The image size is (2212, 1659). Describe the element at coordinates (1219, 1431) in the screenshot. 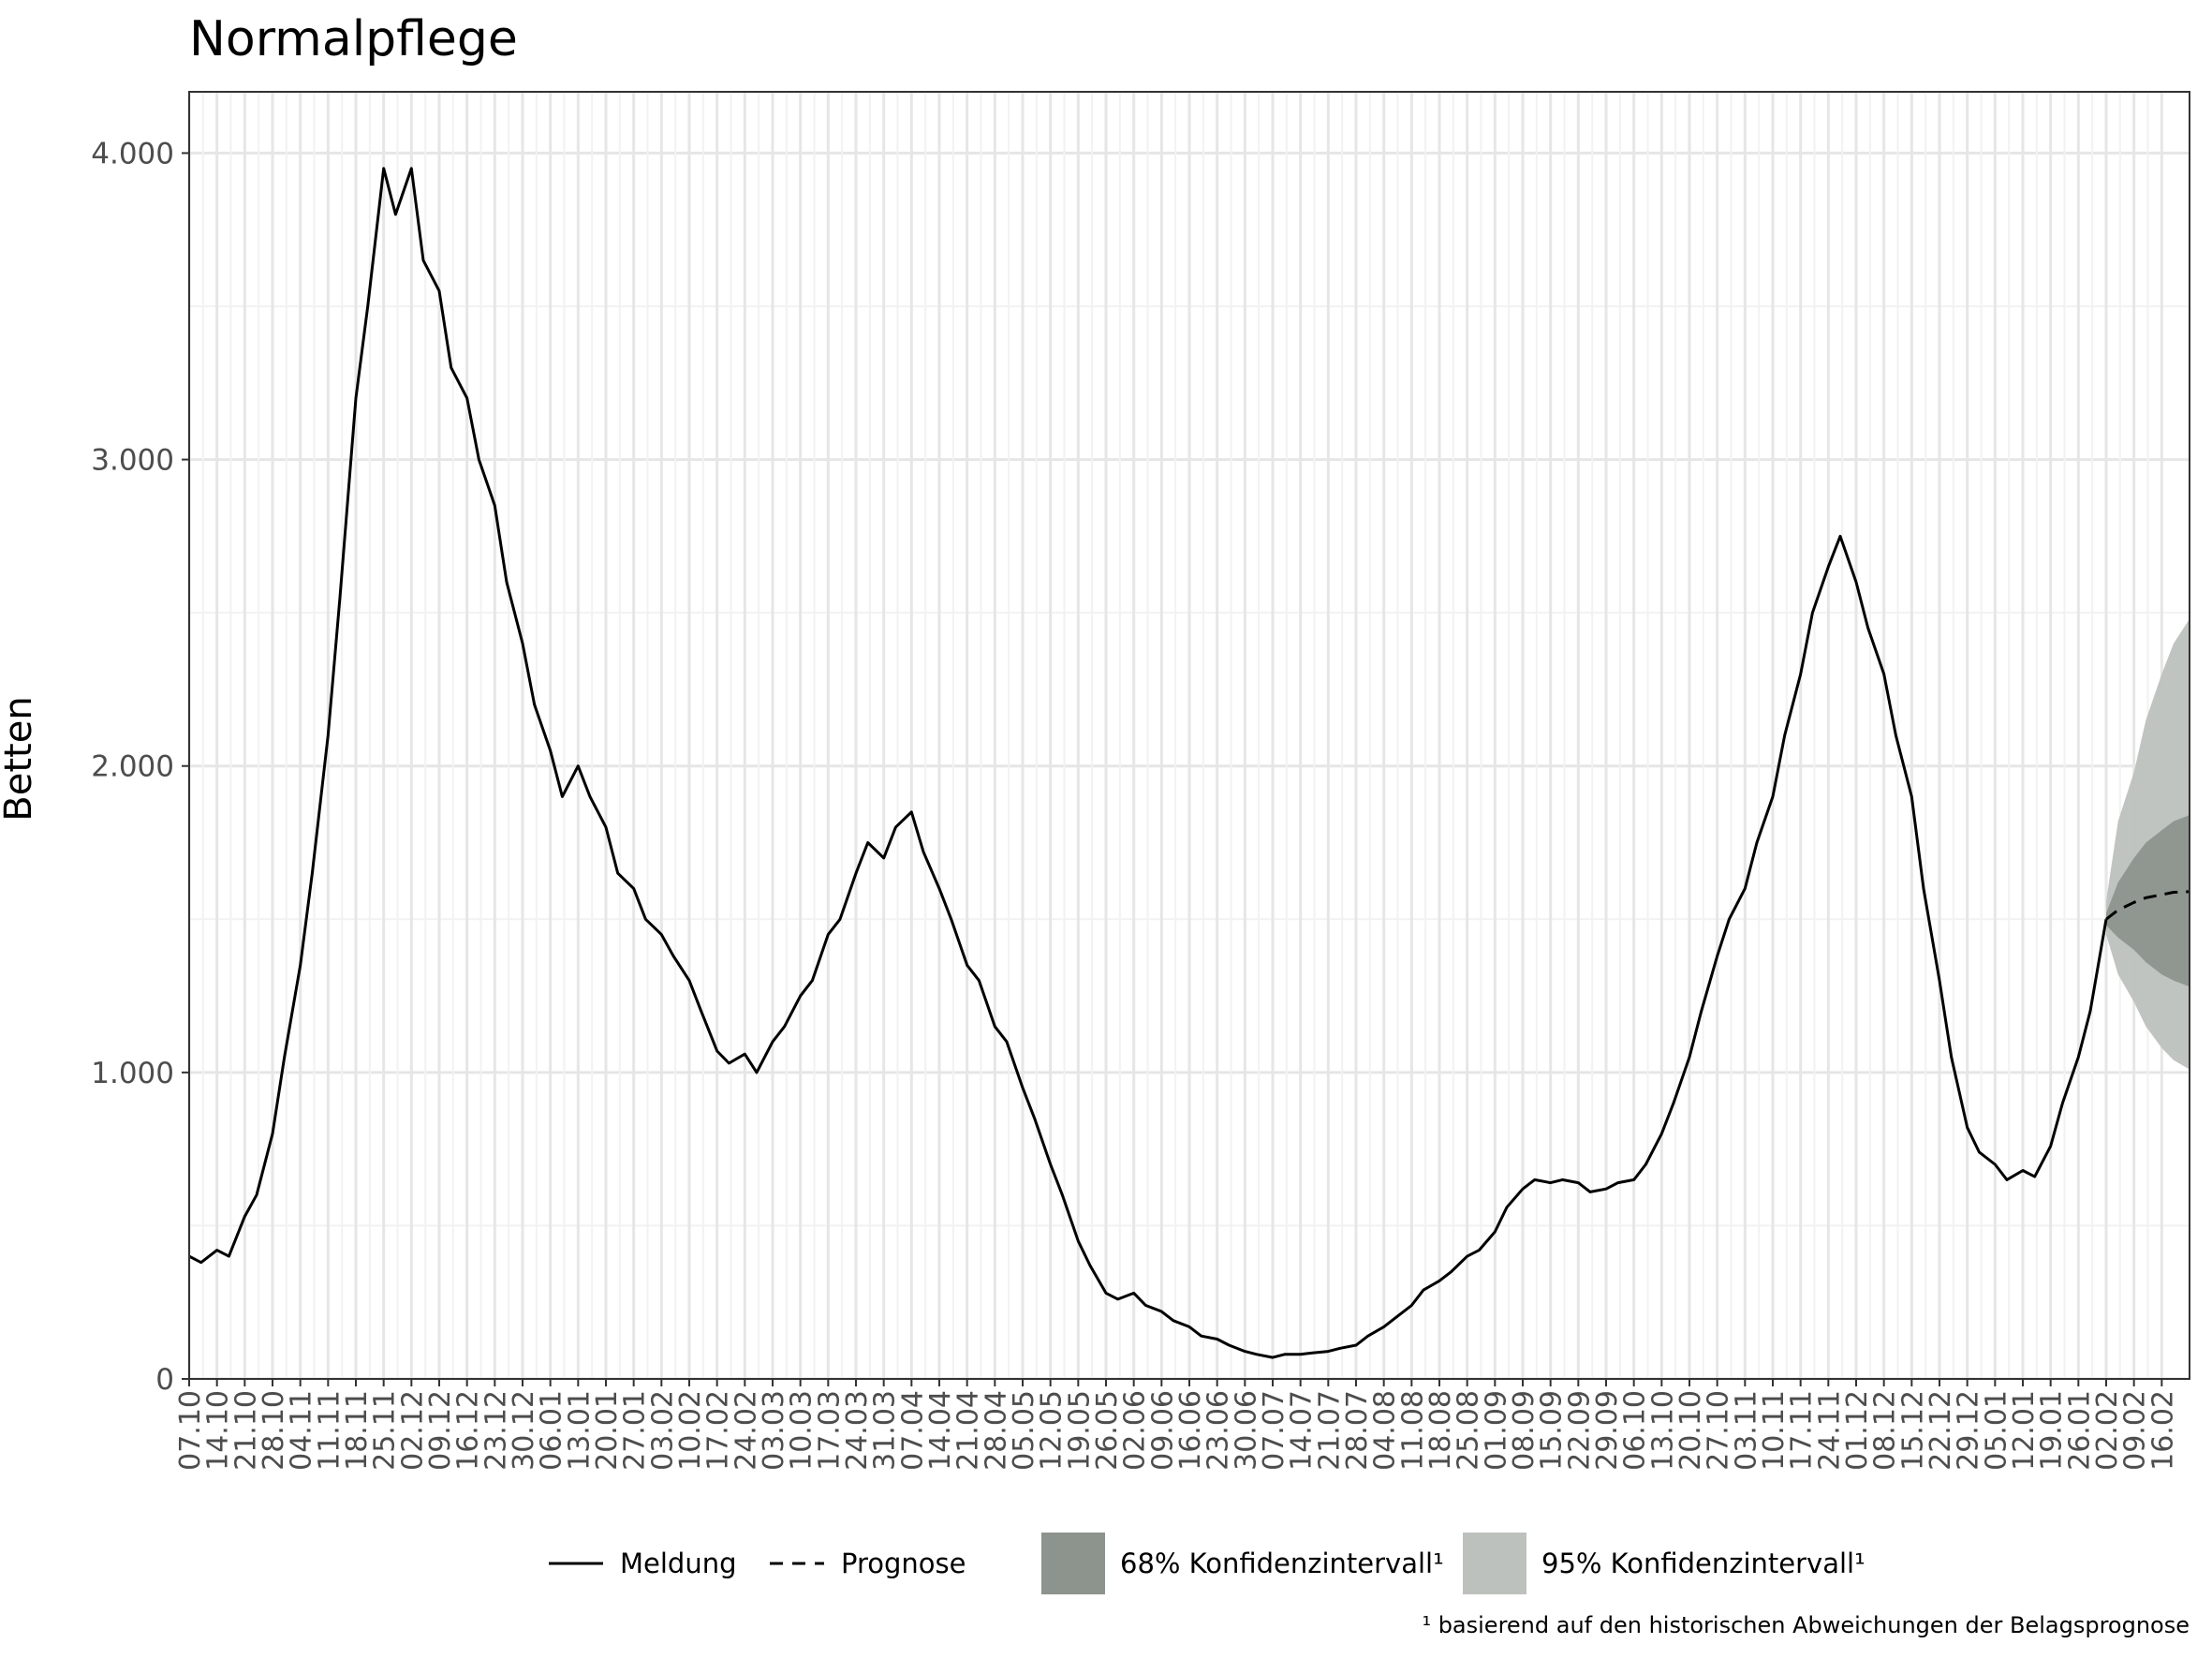

I see `x-tick-label: 23.06` at that location.